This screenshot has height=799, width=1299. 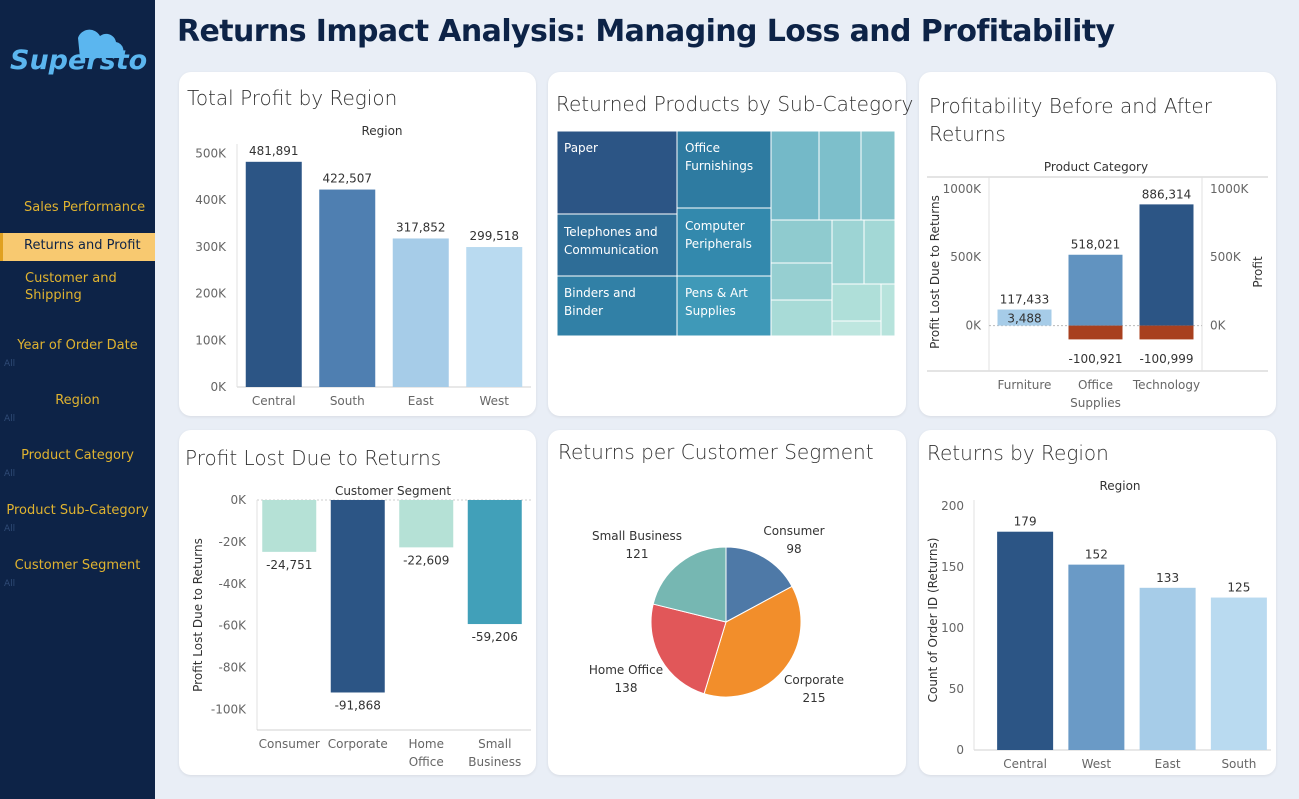 What do you see at coordinates (1167, 194) in the screenshot?
I see `data-label-profit: 886,314` at bounding box center [1167, 194].